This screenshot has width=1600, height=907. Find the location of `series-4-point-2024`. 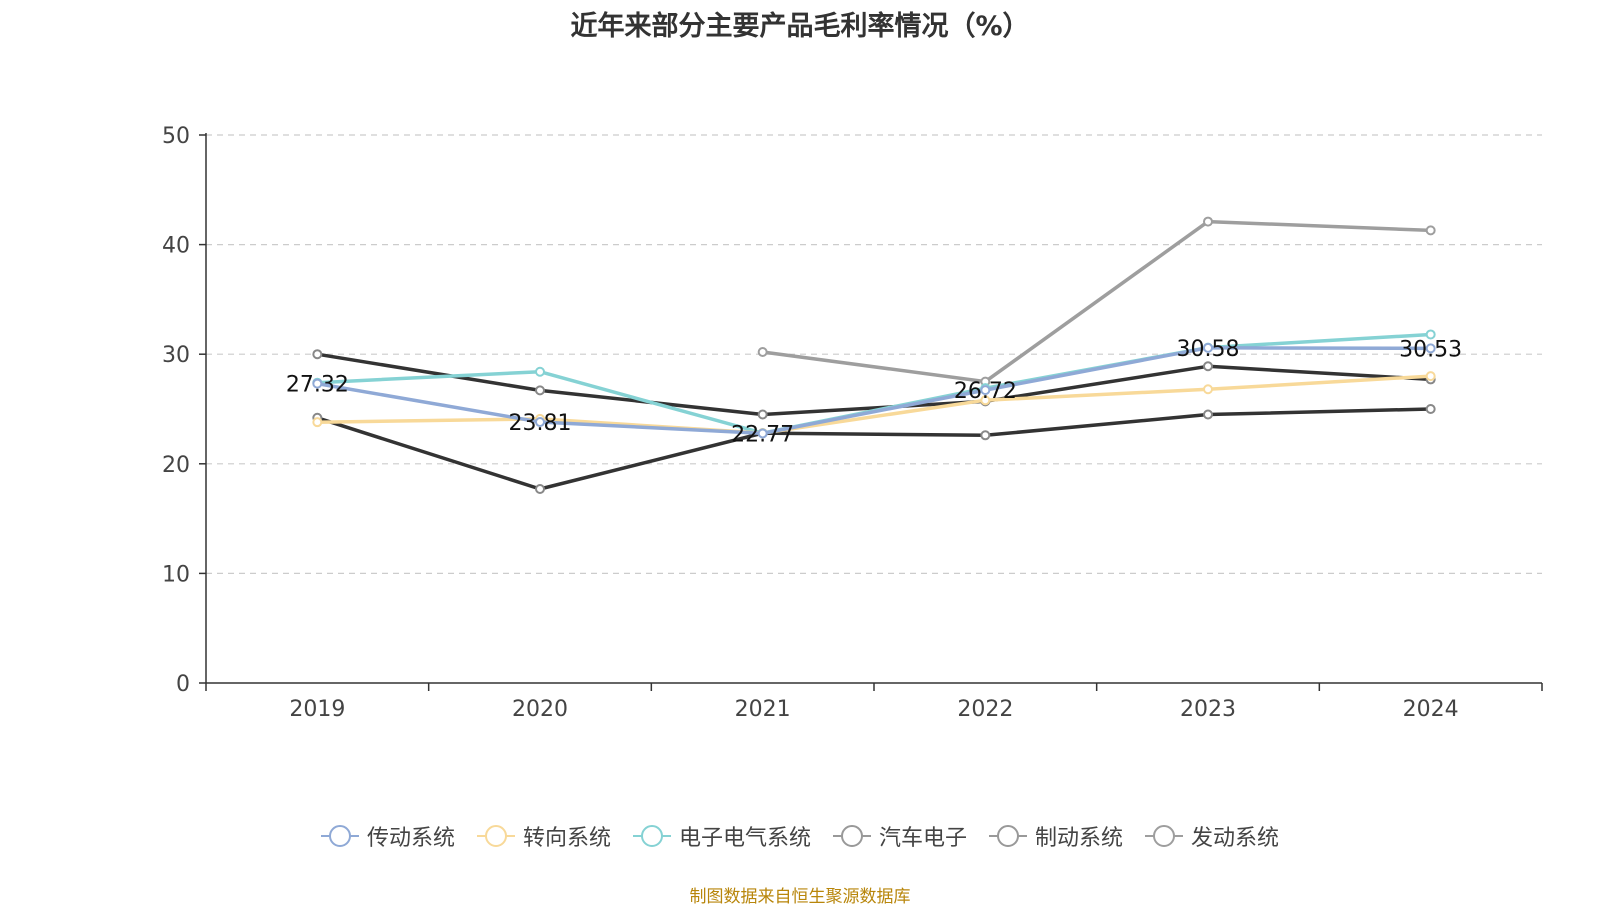

series-4-point-2024 is located at coordinates (1430, 409).